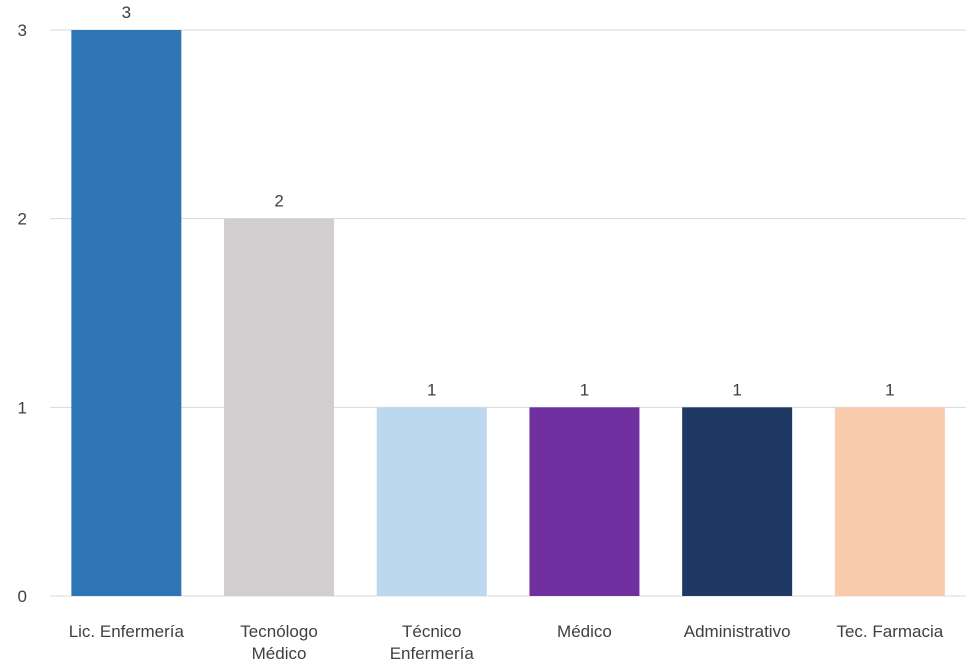 The height and width of the screenshot is (671, 966). What do you see at coordinates (279, 631) in the screenshot?
I see `x-category-label-line: Tecnólogo` at bounding box center [279, 631].